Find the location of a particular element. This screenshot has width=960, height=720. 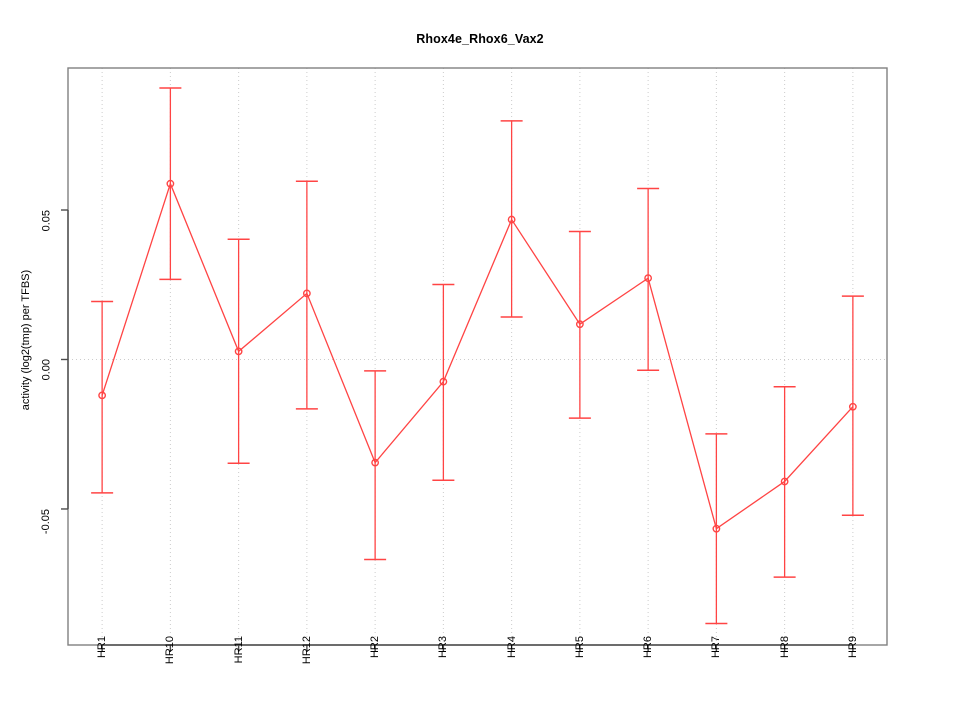

y-tick-label: -0.05 is located at coordinates (46, 521).